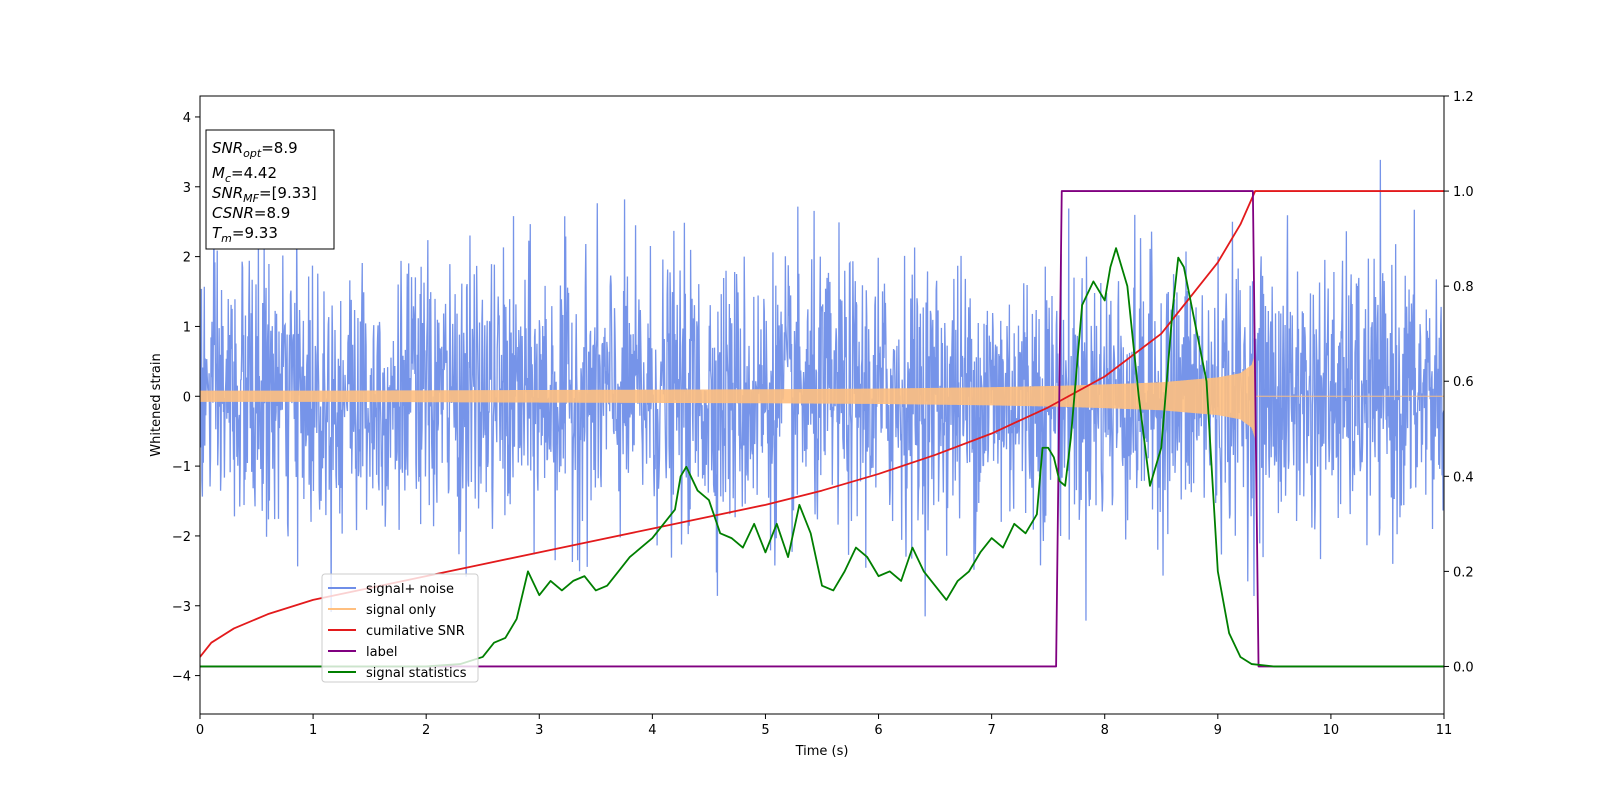 The width and height of the screenshot is (1600, 800). I want to click on info-value: =9.33, so click(255, 233).